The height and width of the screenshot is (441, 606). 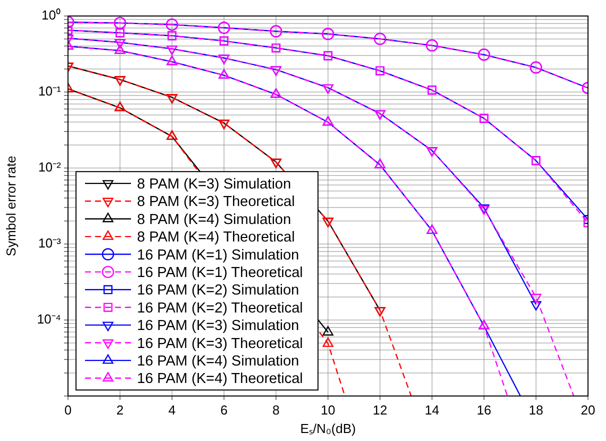 What do you see at coordinates (218, 361) in the screenshot?
I see `legend-label: 16 PAM (K=4) Simulation` at bounding box center [218, 361].